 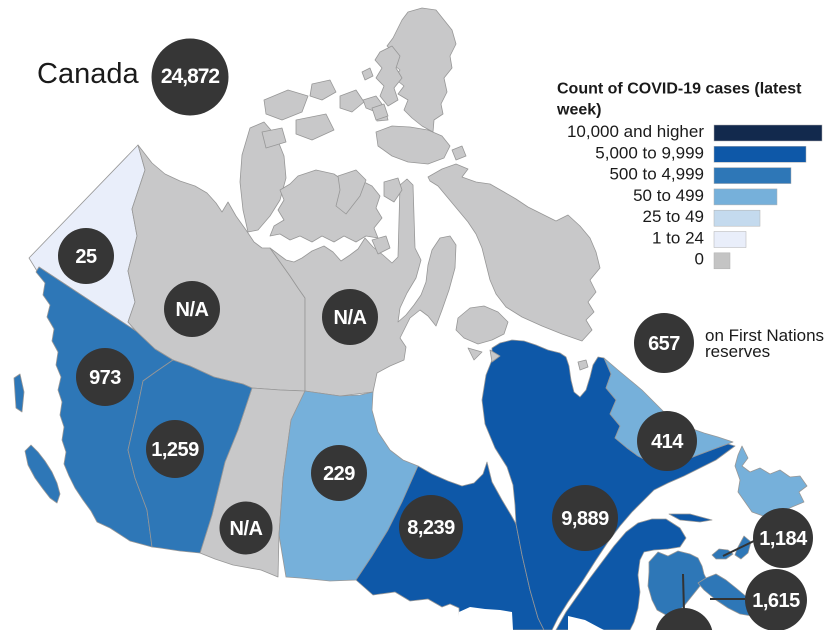 I want to click on svg-text: 5,000 to 9,999, so click(x=649, y=153).